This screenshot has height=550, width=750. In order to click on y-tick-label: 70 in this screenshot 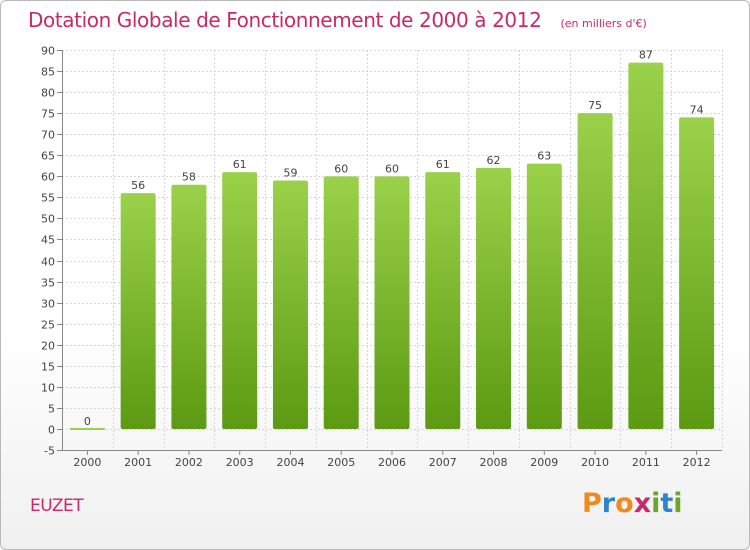, I will do `click(48, 135)`.